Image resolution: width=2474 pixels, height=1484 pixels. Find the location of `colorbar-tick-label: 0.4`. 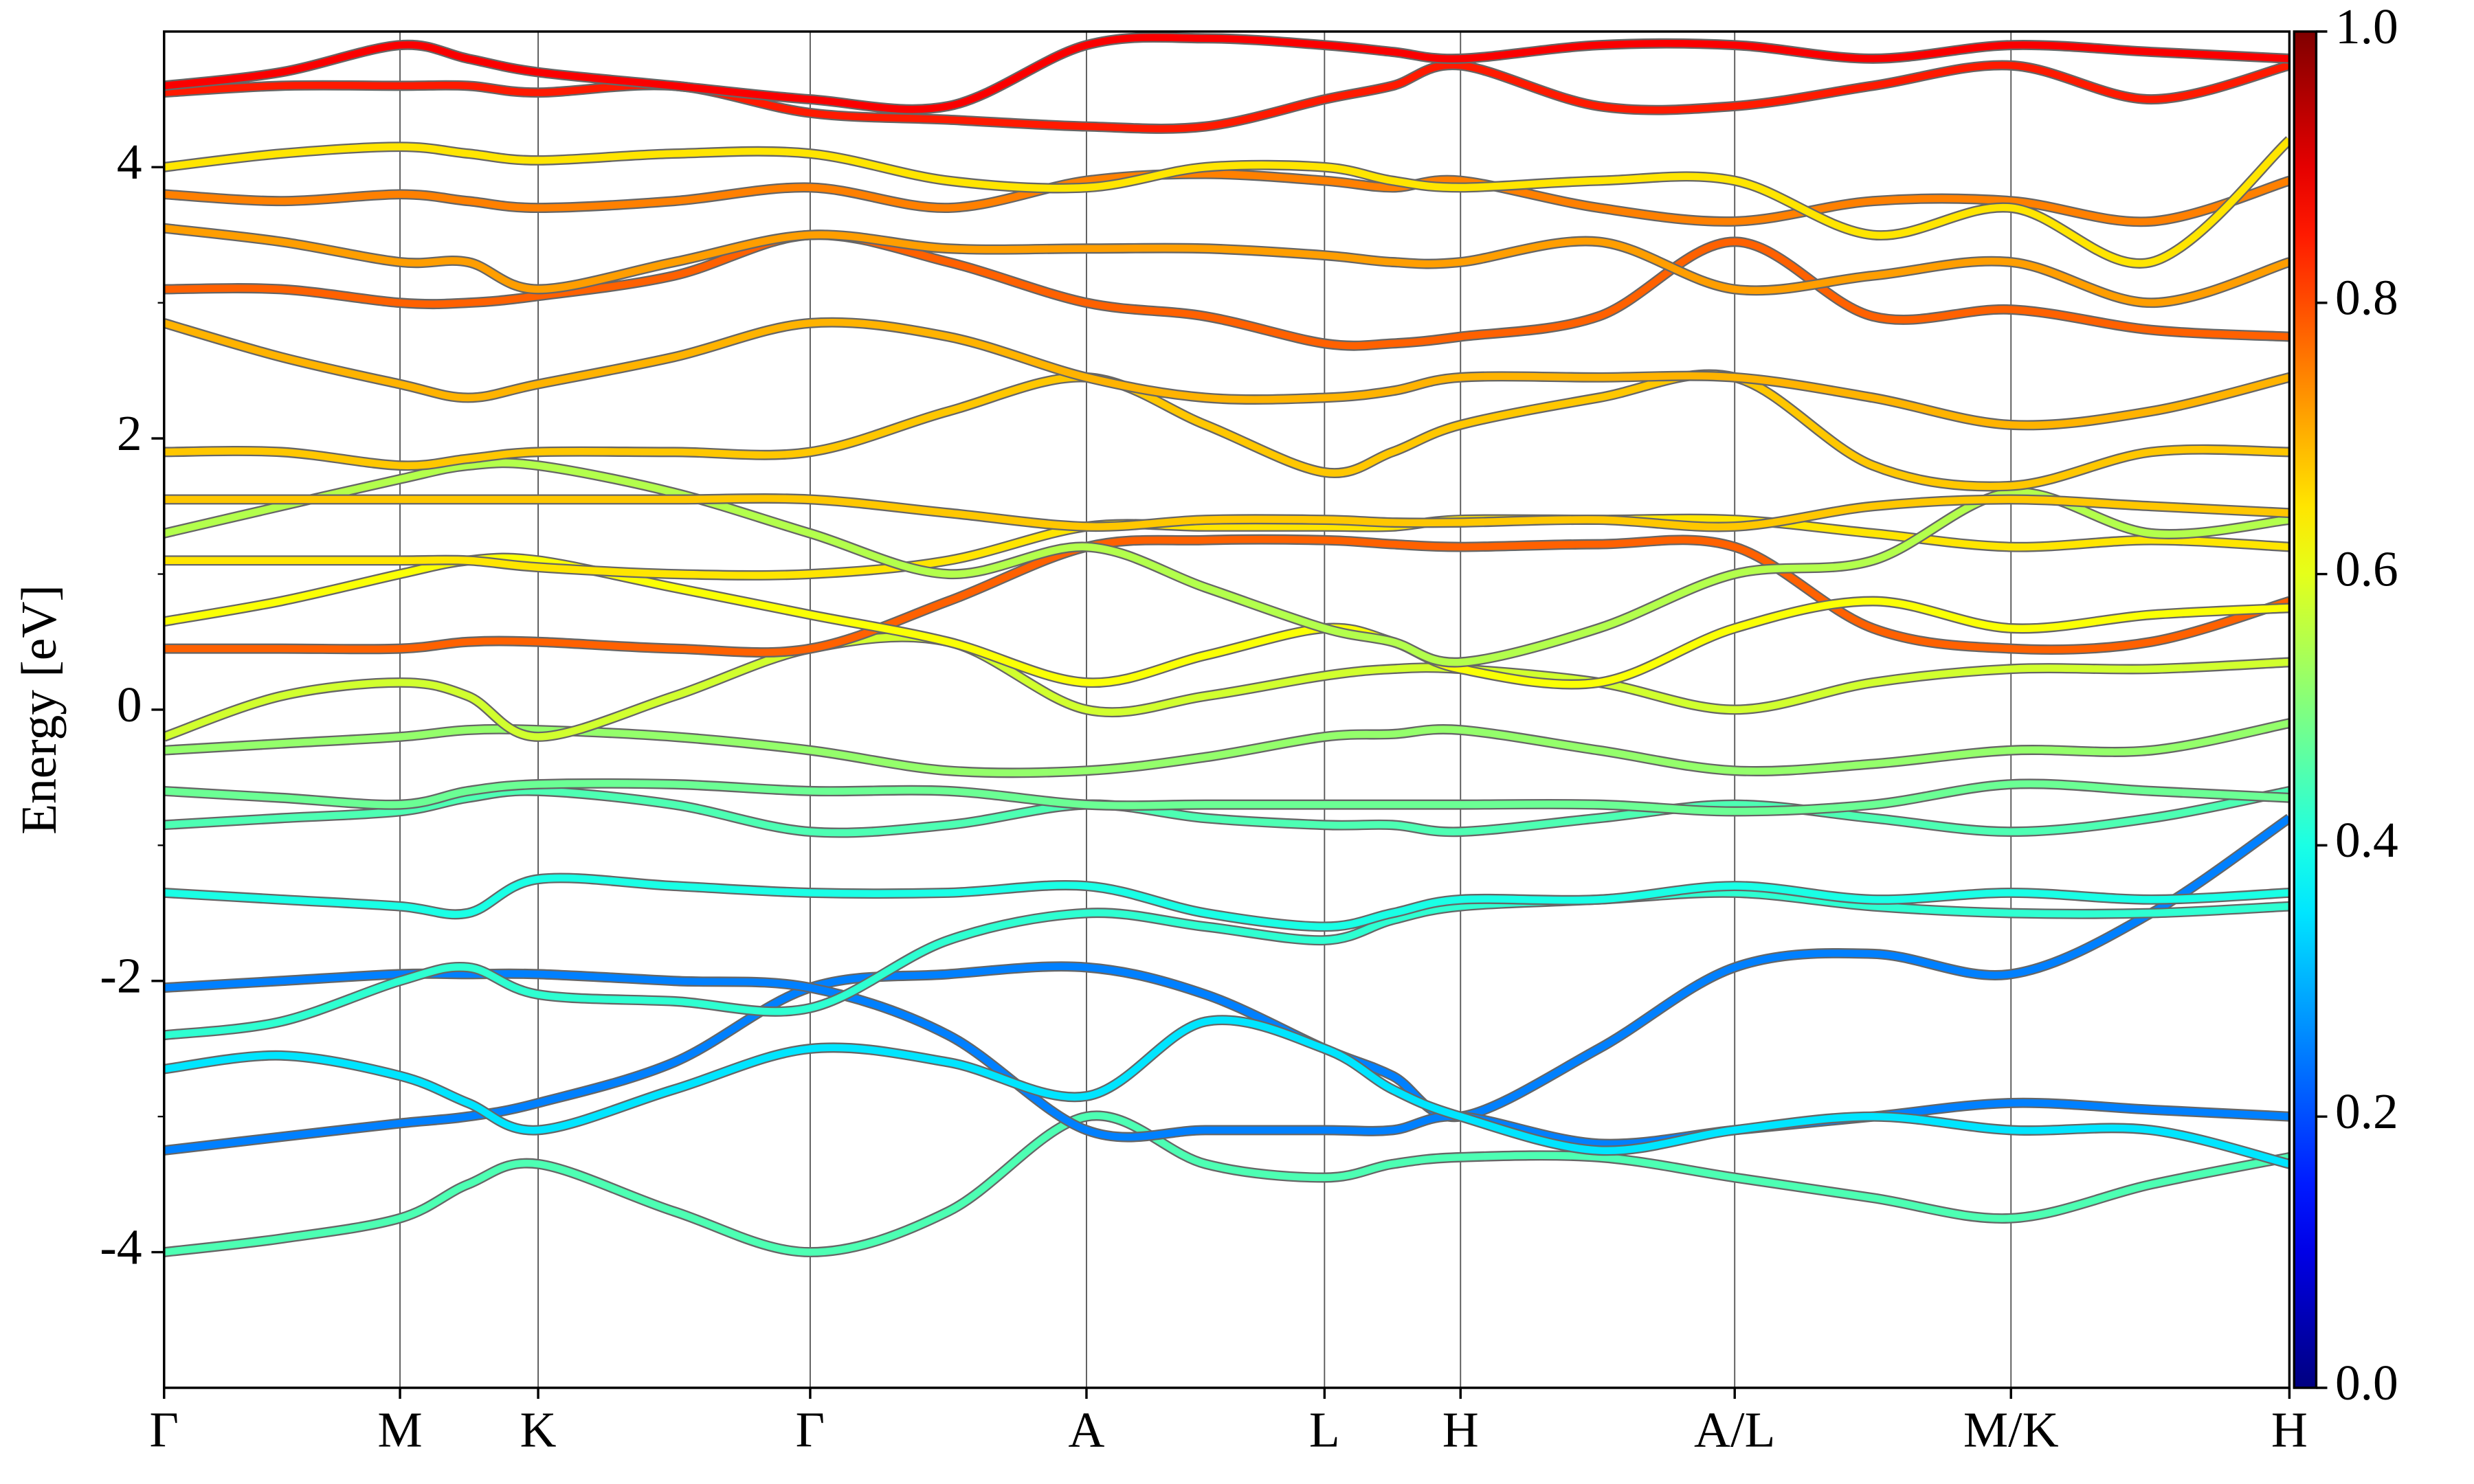

colorbar-tick-label: 0.4 is located at coordinates (2366, 840).